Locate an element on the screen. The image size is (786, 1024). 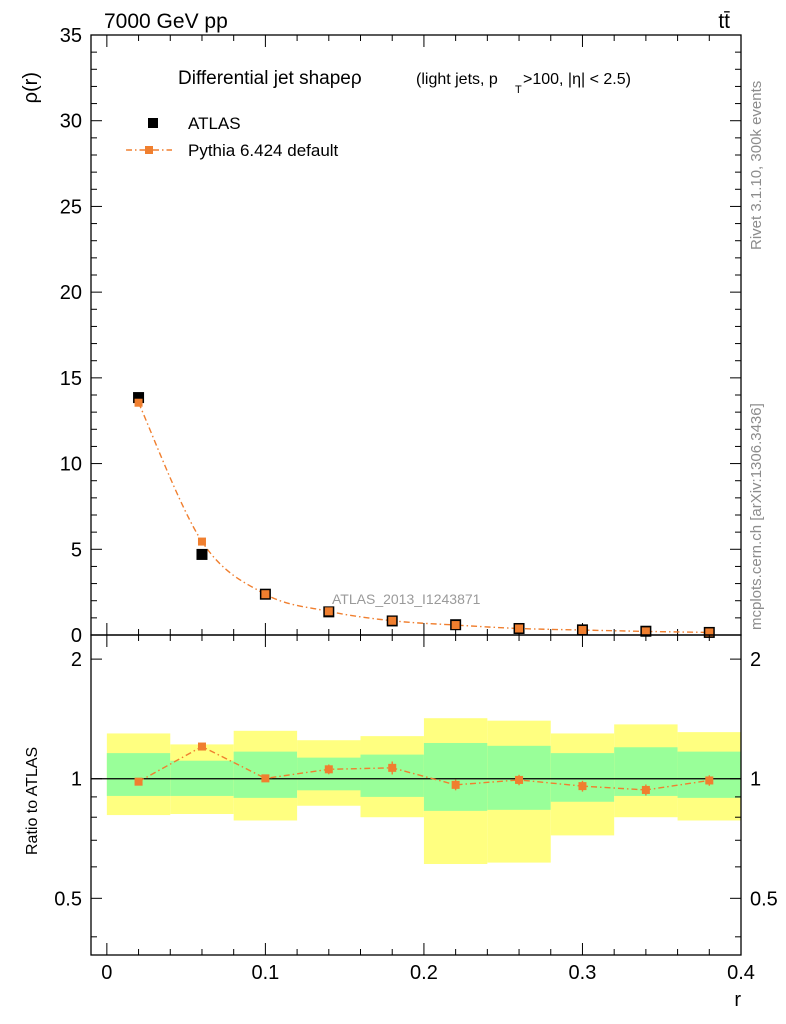
main-y-tick-label: 0 is located at coordinates (76, 636).